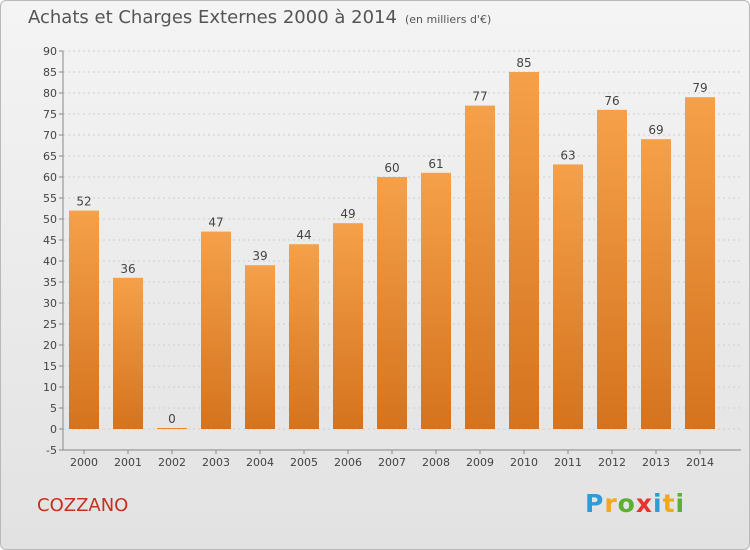 This screenshot has width=750, height=550. What do you see at coordinates (50, 303) in the screenshot?
I see `y-tick-label: 30` at bounding box center [50, 303].